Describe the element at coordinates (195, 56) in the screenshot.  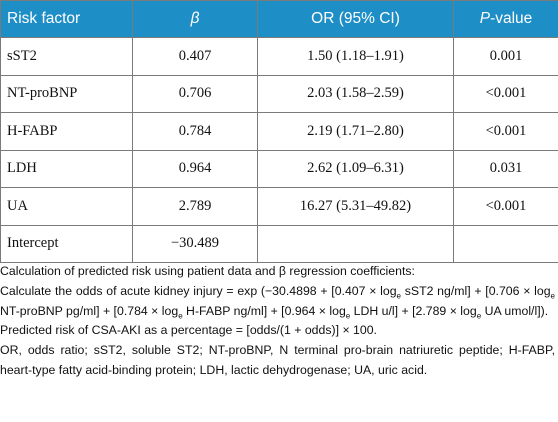
I see `cell-beta: 0.407` at that location.